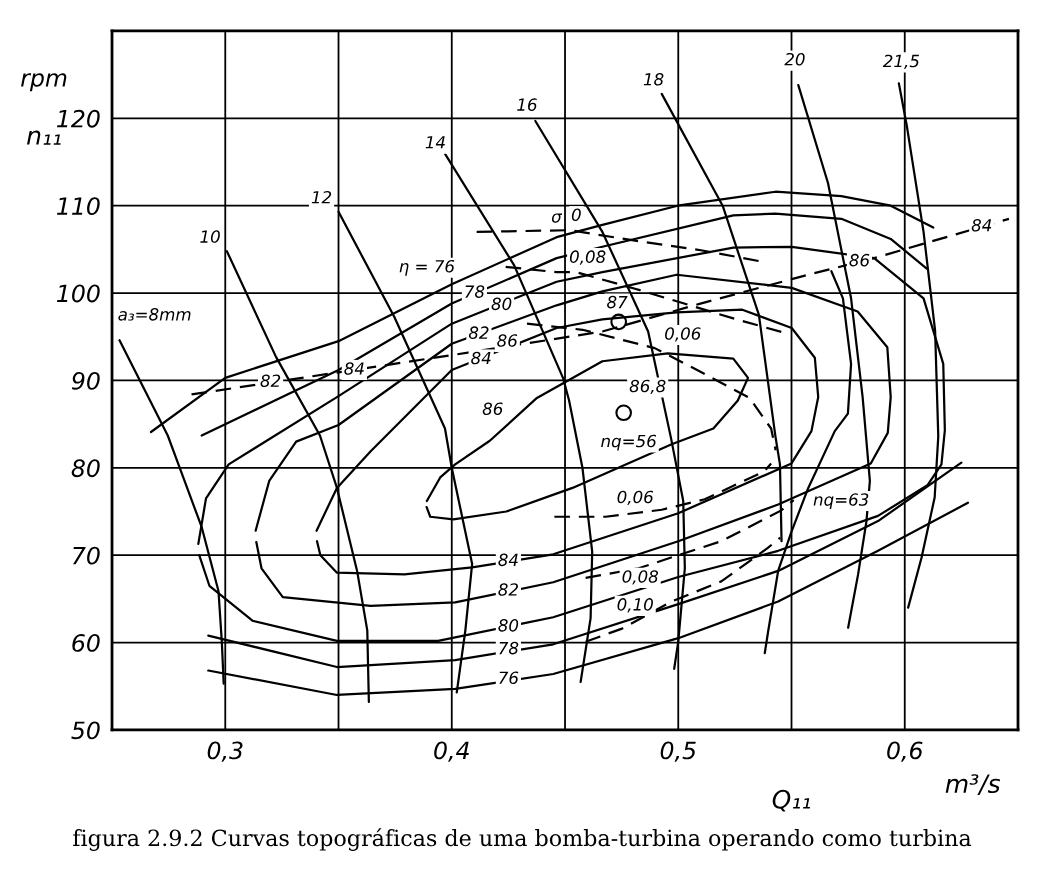  Describe the element at coordinates (973, 785) in the screenshot. I see `text: m³/s` at that location.